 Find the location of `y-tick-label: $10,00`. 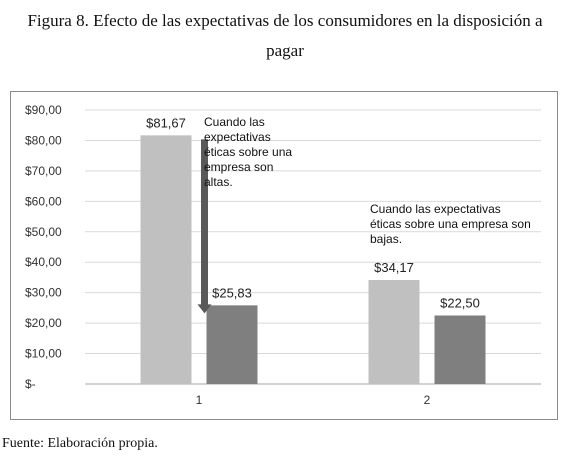

y-tick-label: $10,00 is located at coordinates (43, 354).